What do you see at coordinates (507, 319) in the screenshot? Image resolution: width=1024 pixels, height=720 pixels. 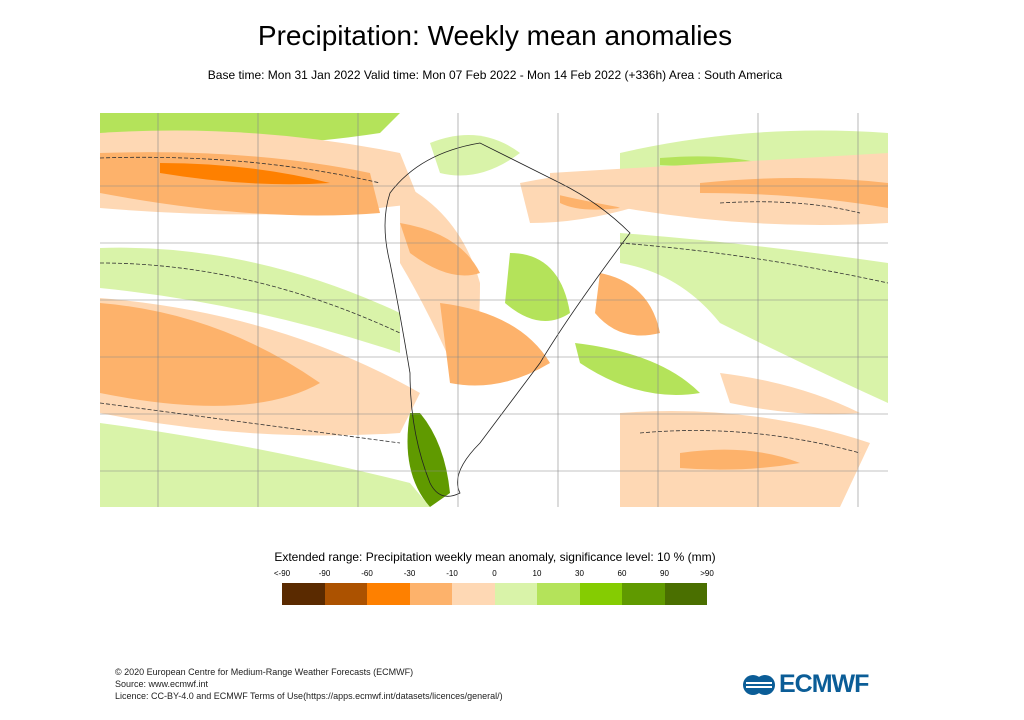 I see `coastlines` at bounding box center [507, 319].